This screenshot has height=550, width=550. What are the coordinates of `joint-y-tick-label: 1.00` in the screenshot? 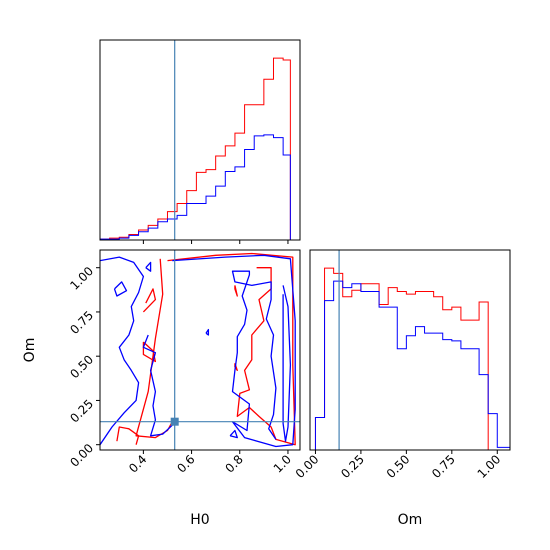 It's located at (81, 278).